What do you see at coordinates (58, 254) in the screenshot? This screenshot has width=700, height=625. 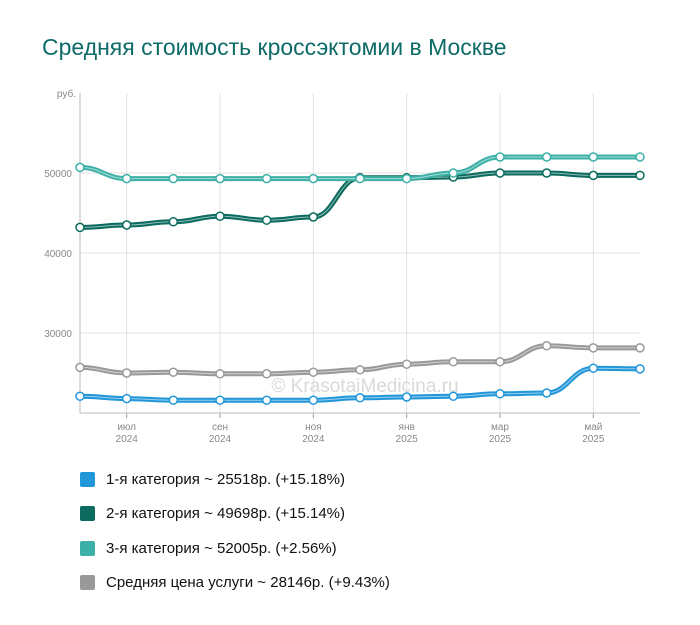 I see `y-tick-label: 40000` at bounding box center [58, 254].